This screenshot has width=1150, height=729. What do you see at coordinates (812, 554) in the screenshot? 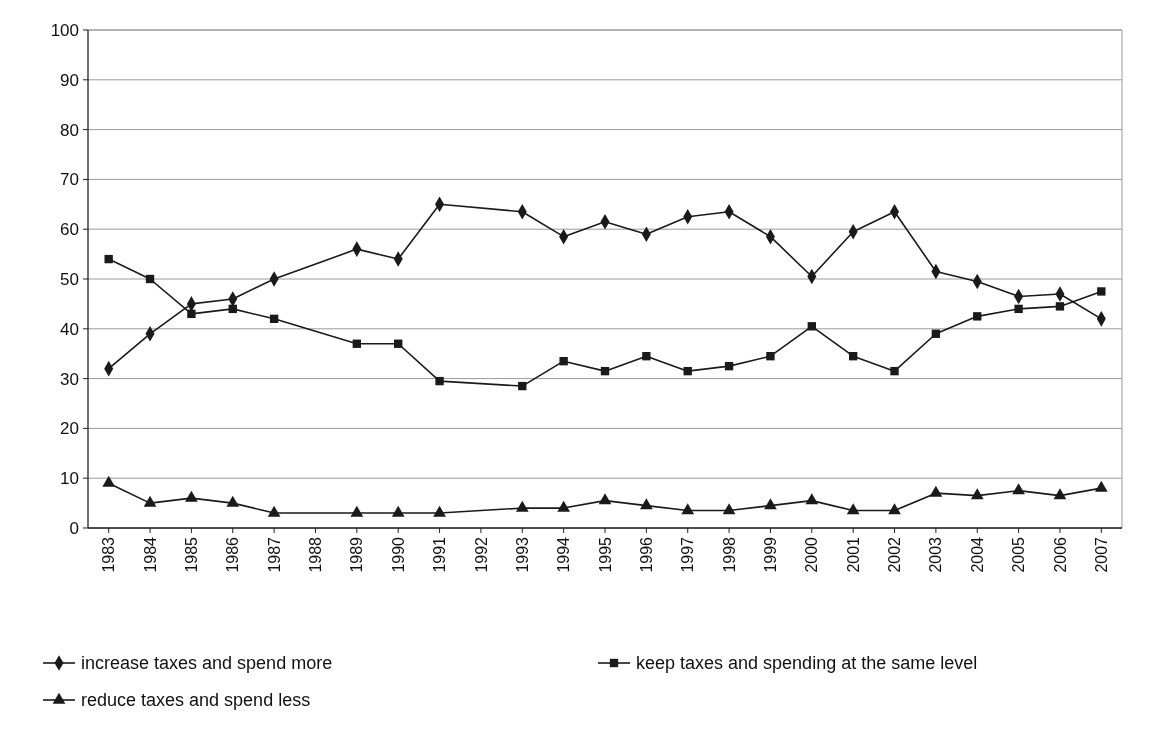
I see `x-tick-label: 2000` at bounding box center [812, 554].